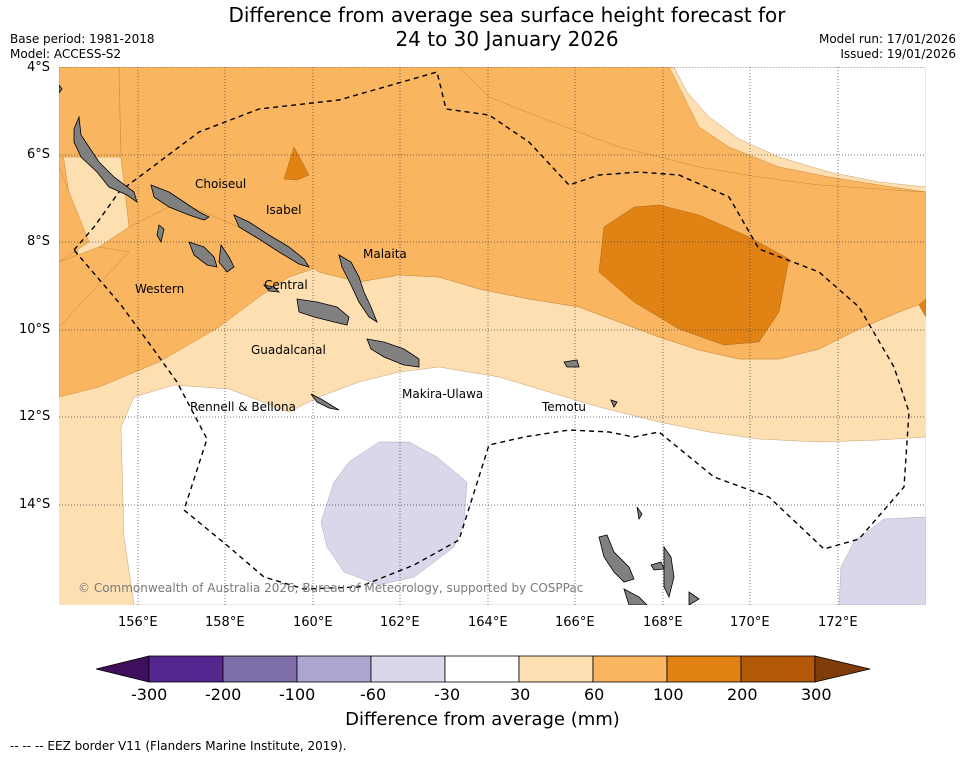 The image size is (965, 758). Describe the element at coordinates (66, 54) in the screenshot. I see `model-name: Model: ACCESS-S2` at that location.